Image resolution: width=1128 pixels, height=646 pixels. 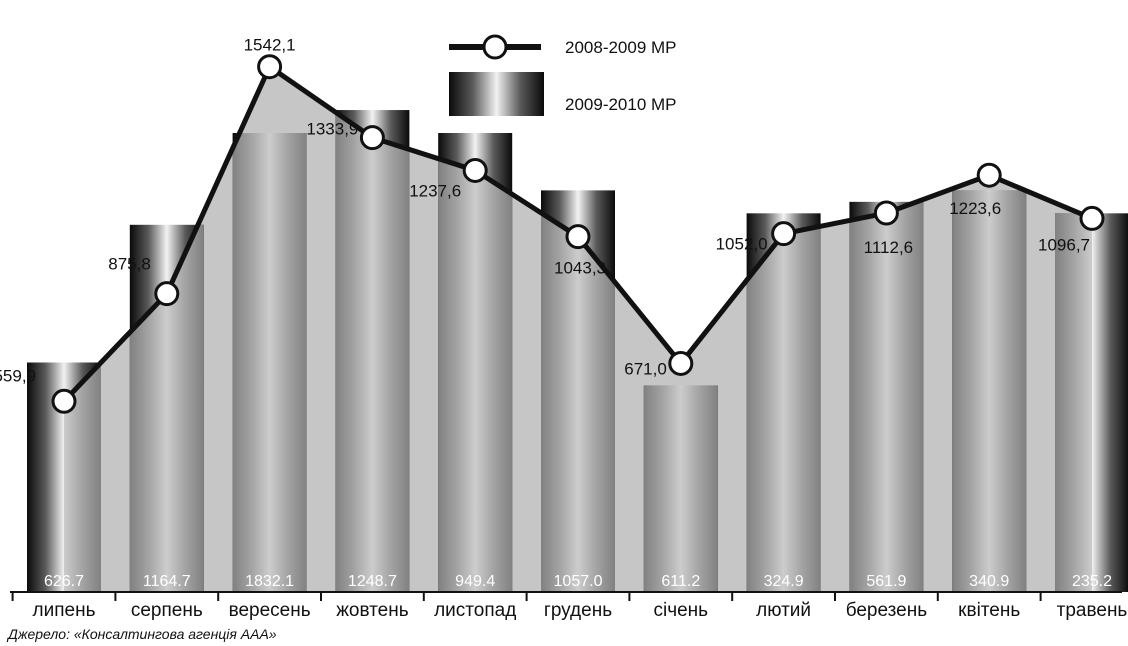 I want to click on x-axis, so click(x=566, y=596).